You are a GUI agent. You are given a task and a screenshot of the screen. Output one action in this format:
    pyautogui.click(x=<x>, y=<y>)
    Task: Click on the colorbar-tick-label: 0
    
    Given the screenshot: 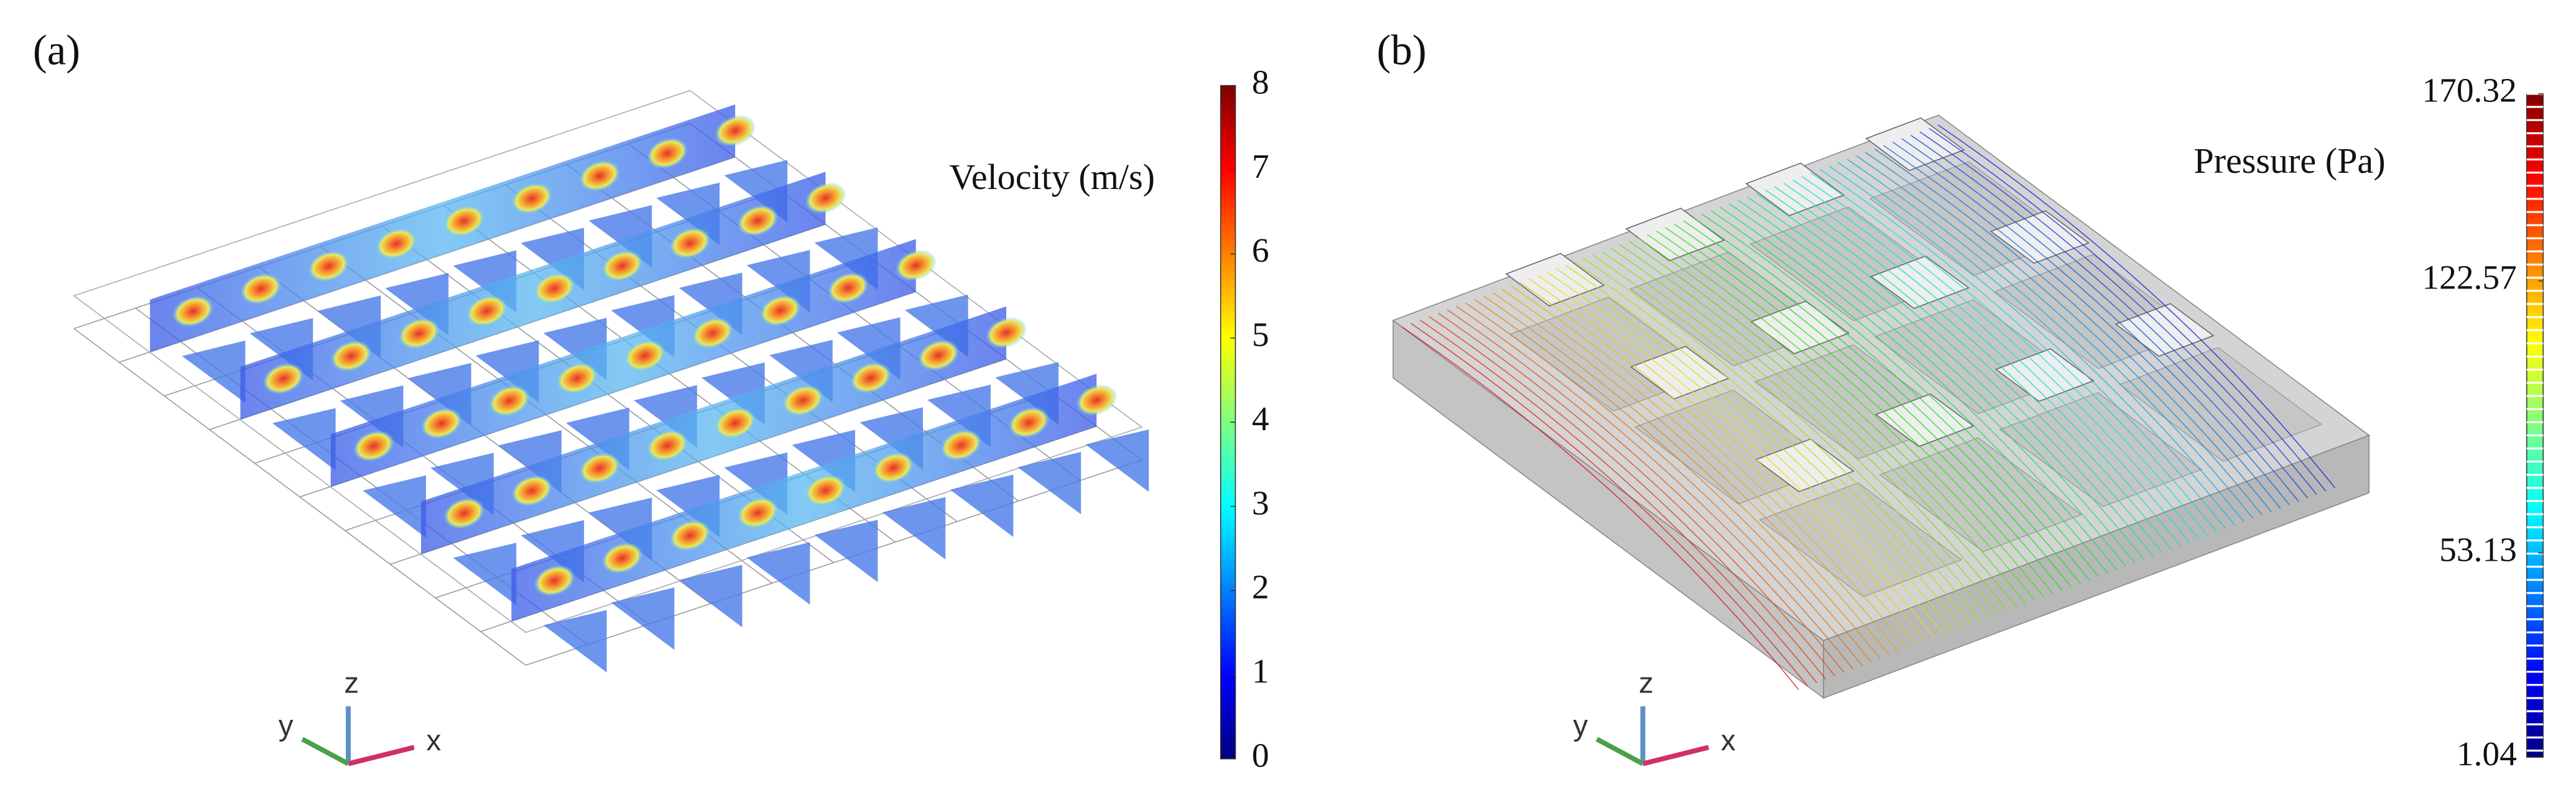 What is the action you would take?
    pyautogui.click(x=1261, y=755)
    